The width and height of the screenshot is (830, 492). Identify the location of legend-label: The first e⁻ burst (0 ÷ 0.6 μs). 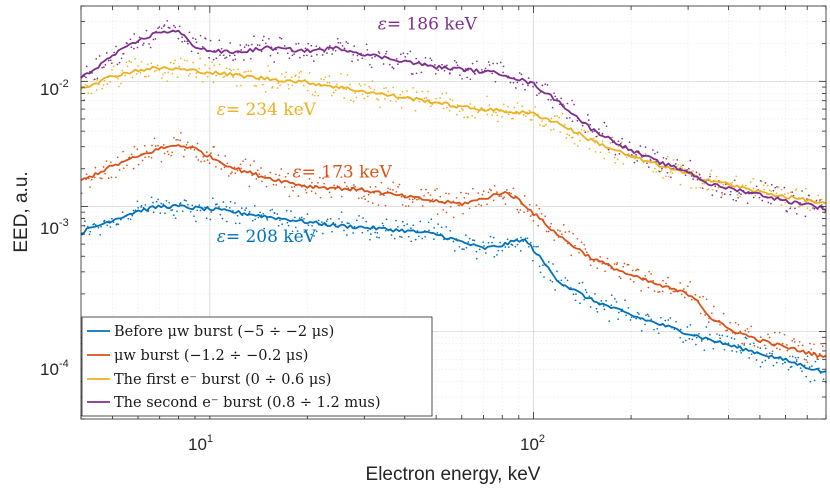
(222, 380).